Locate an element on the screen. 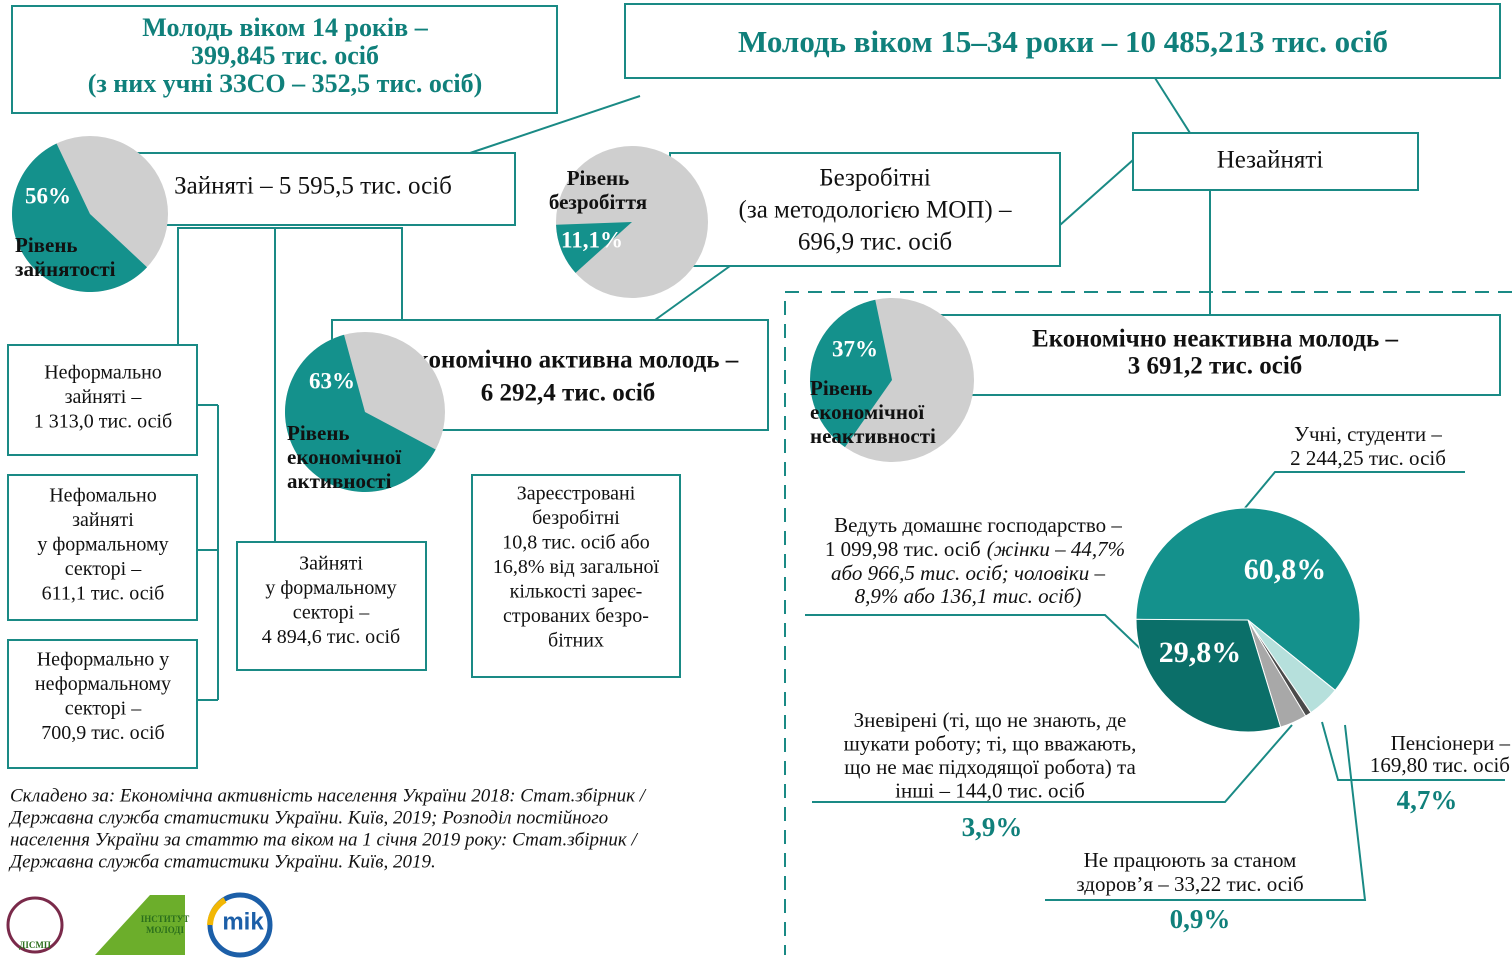  segment-label: 60,8% is located at coordinates (1285, 569).